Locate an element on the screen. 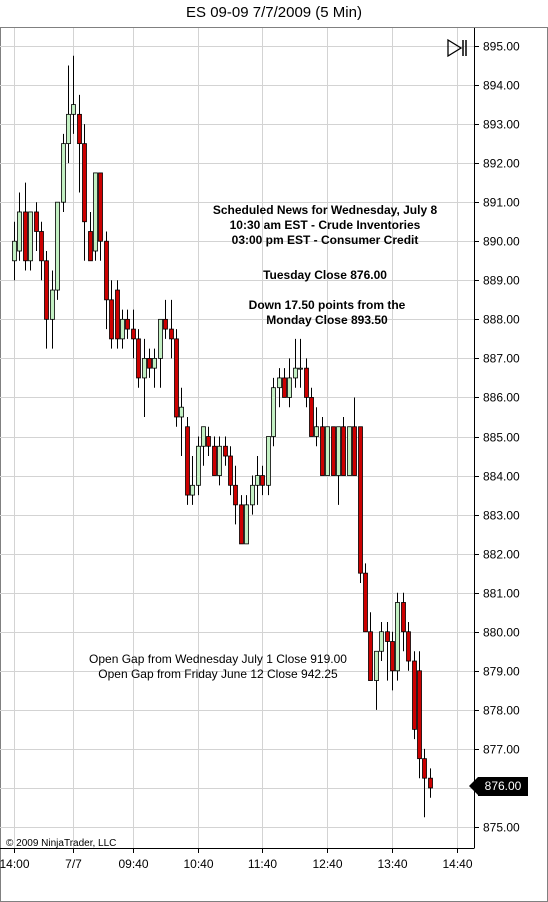 This screenshot has height=902, width=548. y-tick-label: 882.00 is located at coordinates (501, 555).